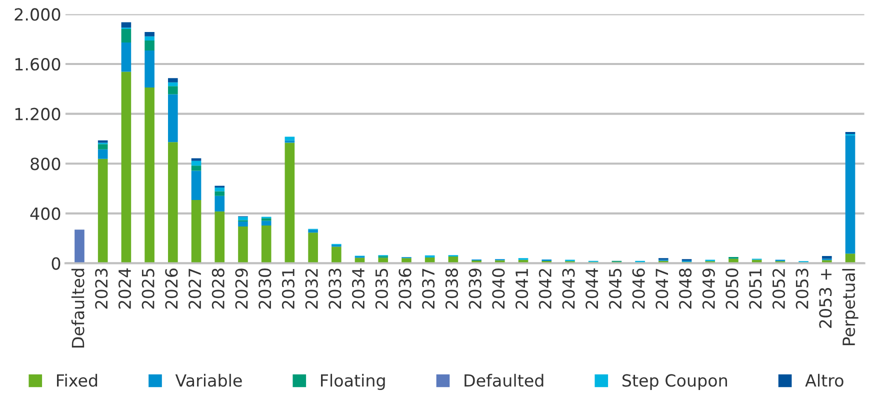 This screenshot has width=873, height=405. I want to click on x-tick-label: 2047, so click(662, 288).